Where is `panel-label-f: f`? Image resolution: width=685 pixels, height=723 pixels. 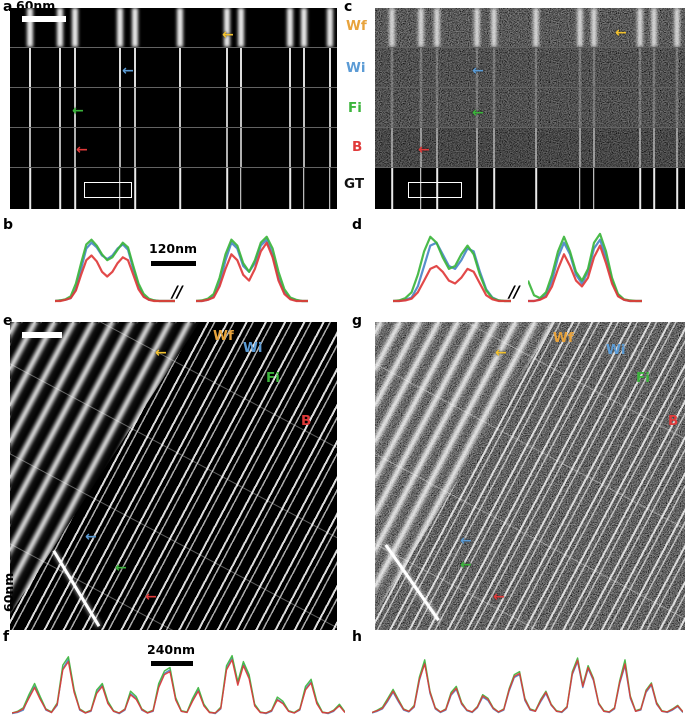
panel-label-f: f is located at coordinates (6, 637).